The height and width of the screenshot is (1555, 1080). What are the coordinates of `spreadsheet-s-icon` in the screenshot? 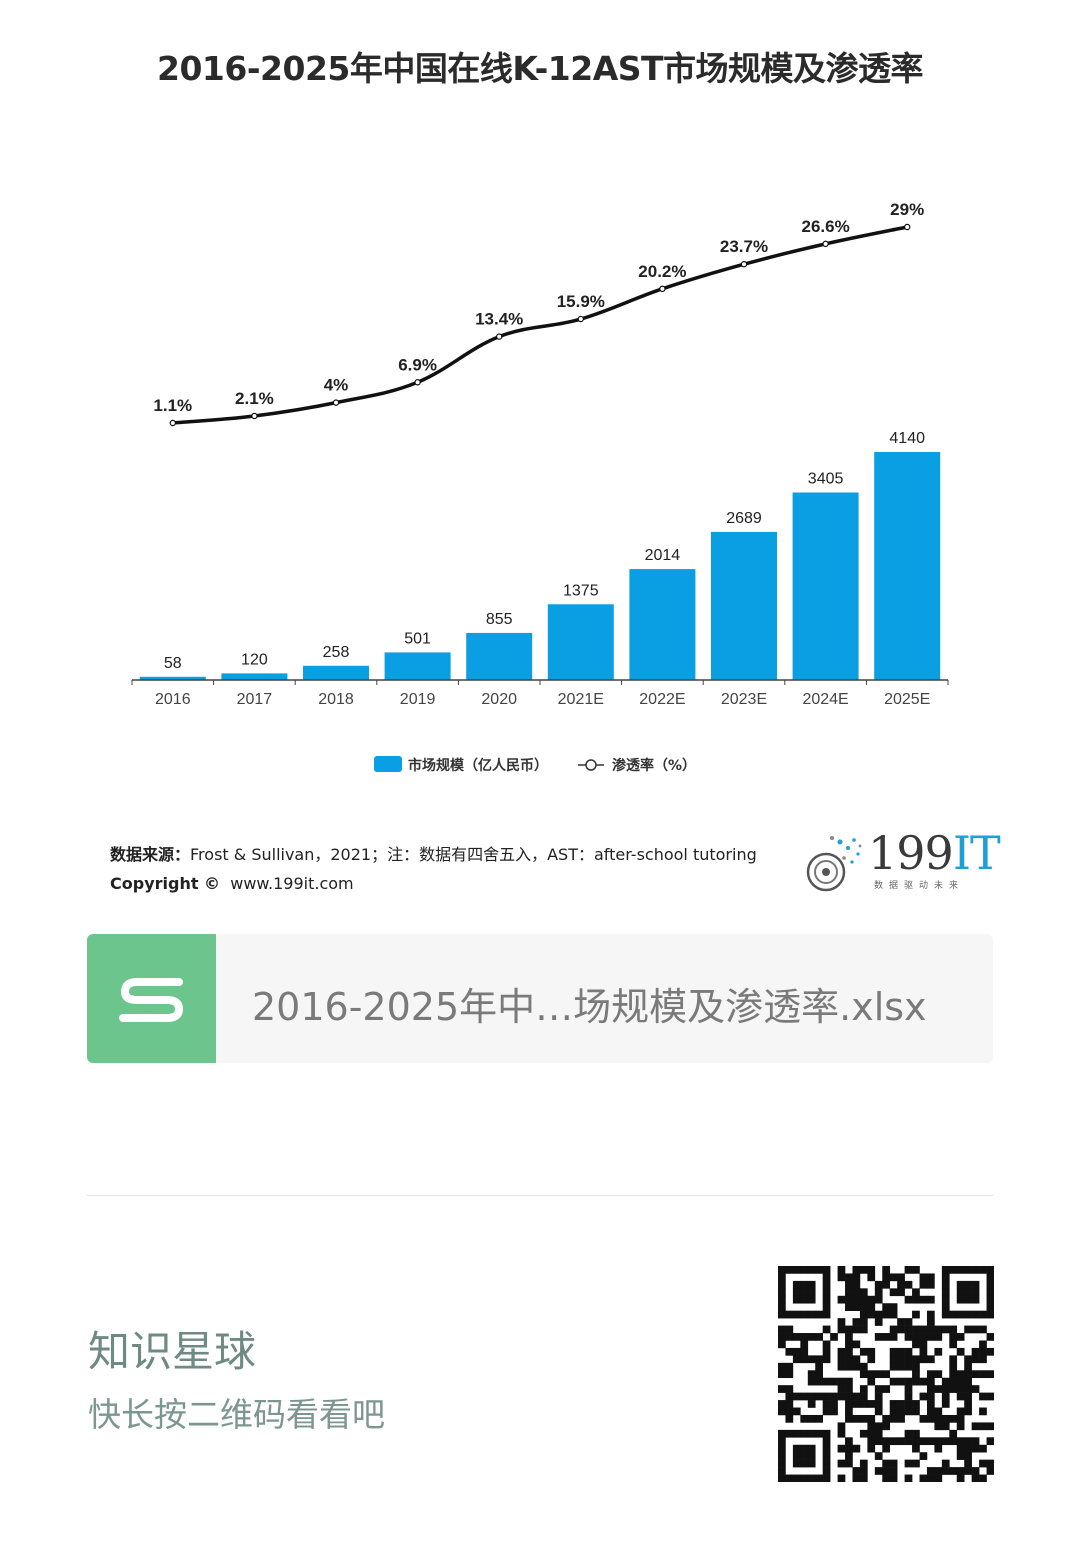 It's located at (151, 998).